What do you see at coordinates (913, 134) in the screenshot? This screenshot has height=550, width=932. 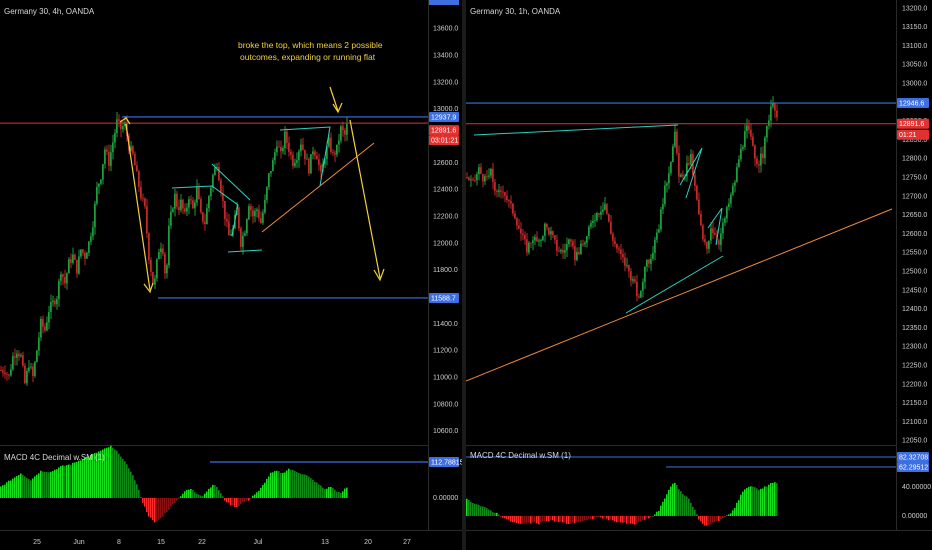 I see `countdown-tag-bg` at bounding box center [913, 134].